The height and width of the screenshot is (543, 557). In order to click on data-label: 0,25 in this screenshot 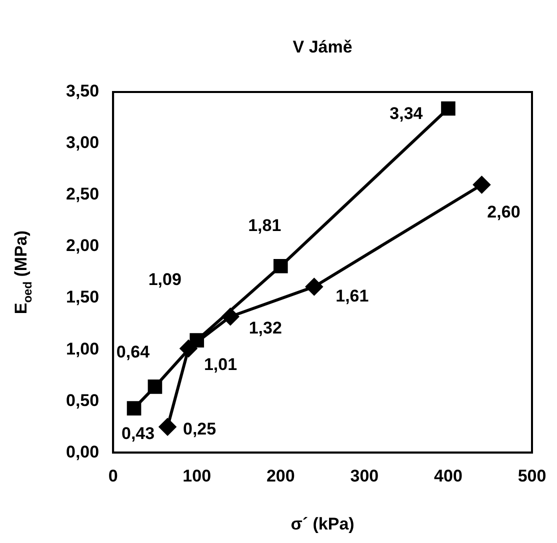, I will do `click(199, 429)`.